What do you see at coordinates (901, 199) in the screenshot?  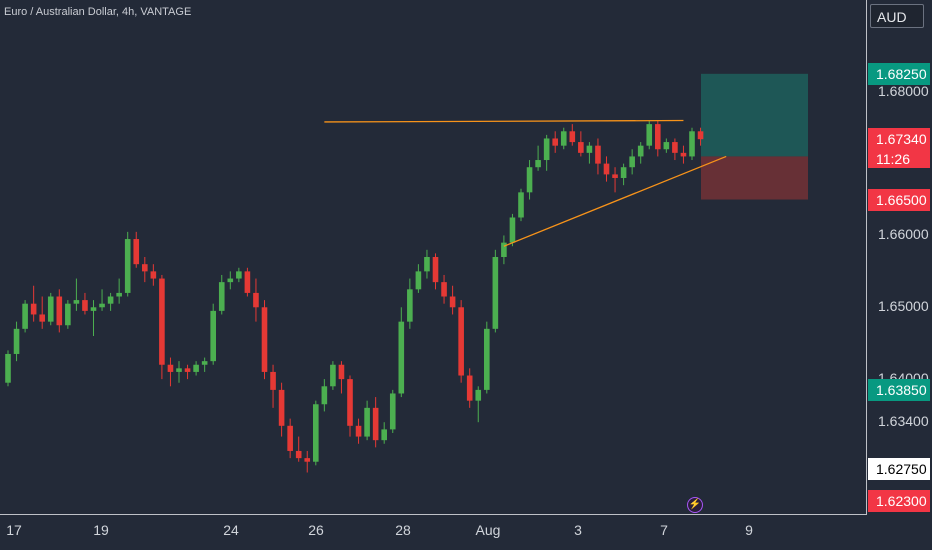 I see `price-tag-label: 1.66500` at bounding box center [901, 199].